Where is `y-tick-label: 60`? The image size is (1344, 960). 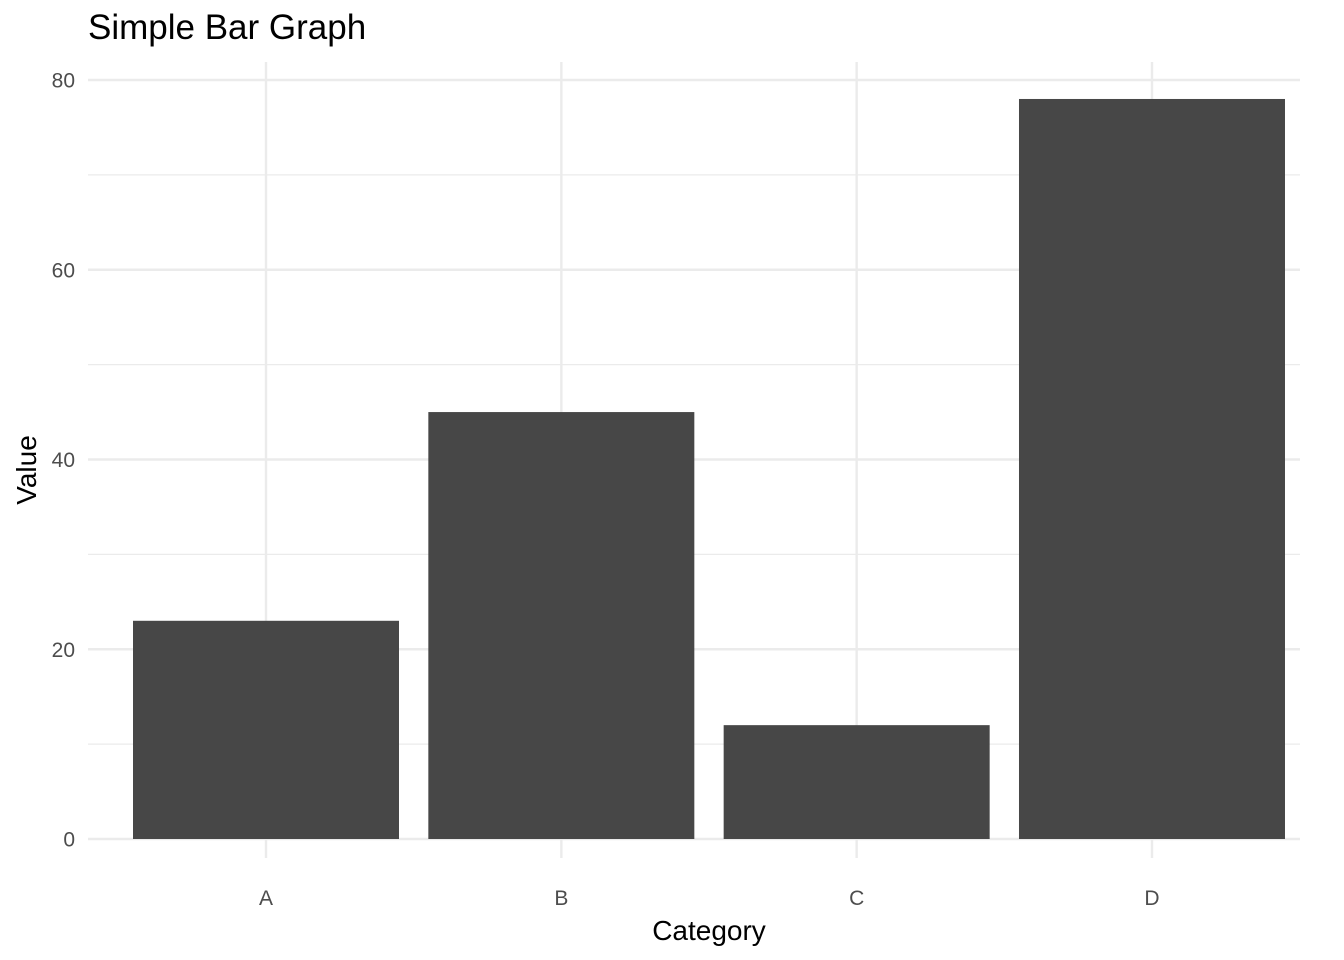
y-tick-label: 60 is located at coordinates (63, 270).